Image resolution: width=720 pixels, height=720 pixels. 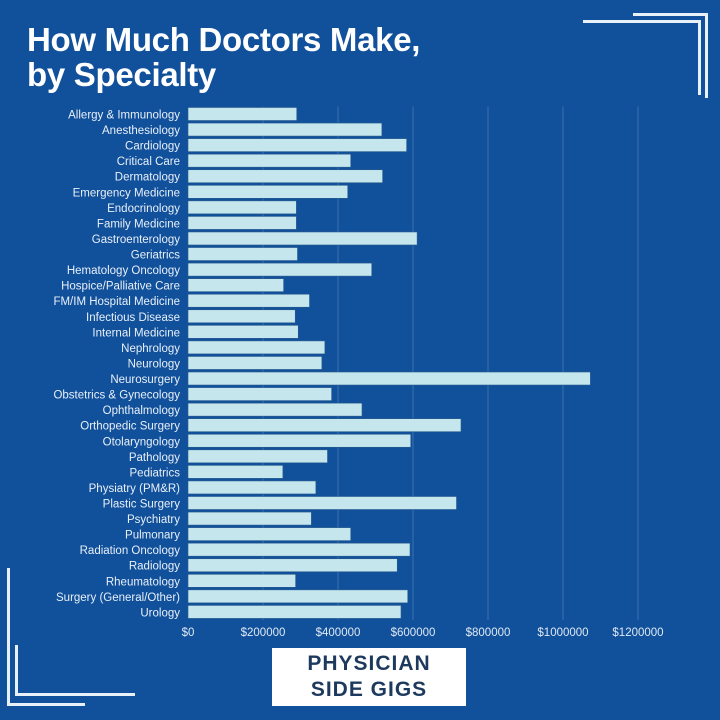 What do you see at coordinates (130, 427) in the screenshot?
I see `category-label: Orthopedic Surgery` at bounding box center [130, 427].